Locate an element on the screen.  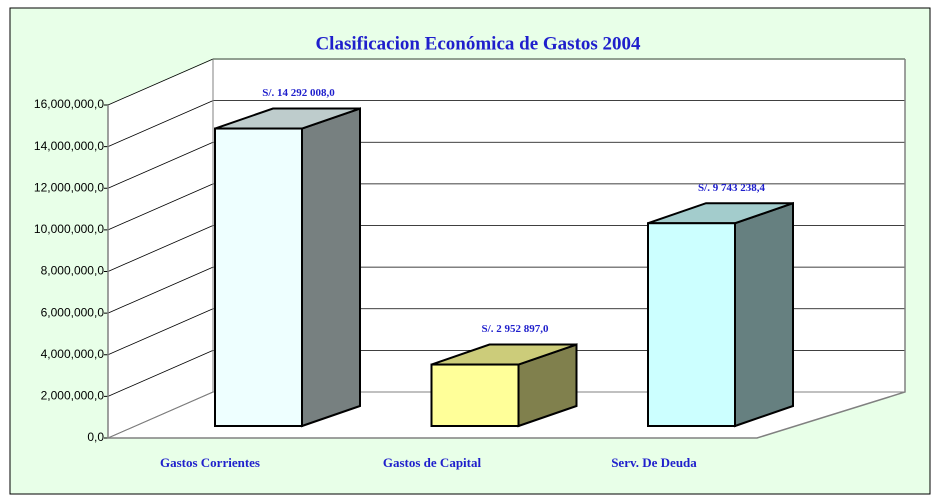
value-label: S/. 2 952 897,0 is located at coordinates (515, 329).